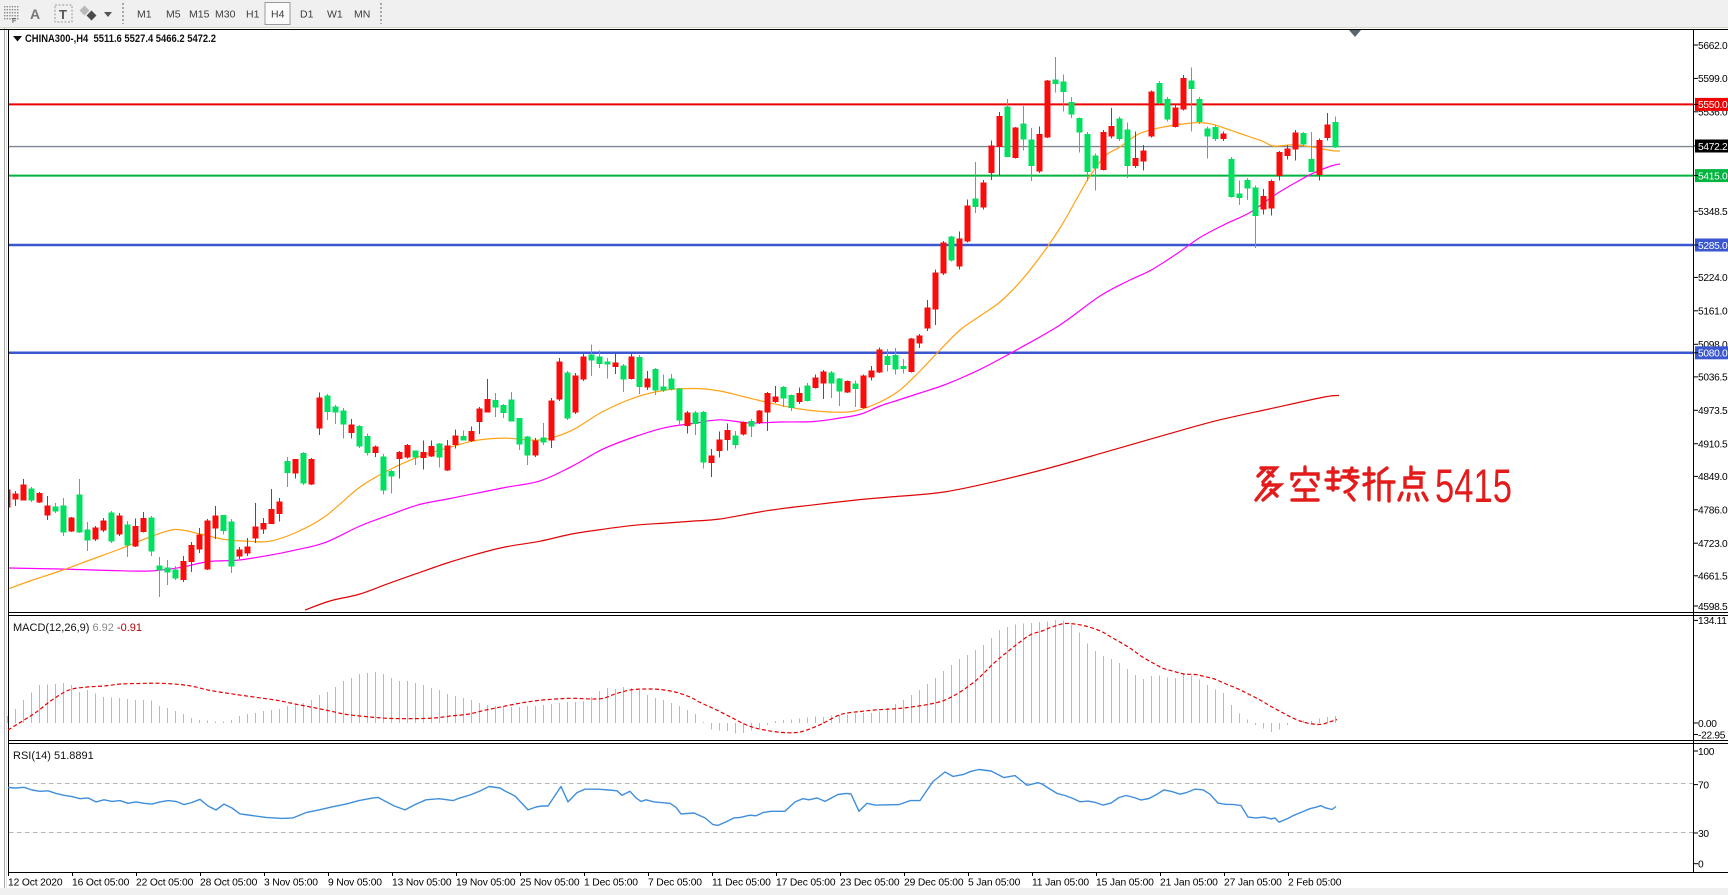 Image resolution: width=1728 pixels, height=895 pixels. Describe the element at coordinates (1189, 883) in the screenshot. I see `svg-text: 21 Jan 05:00` at that location.